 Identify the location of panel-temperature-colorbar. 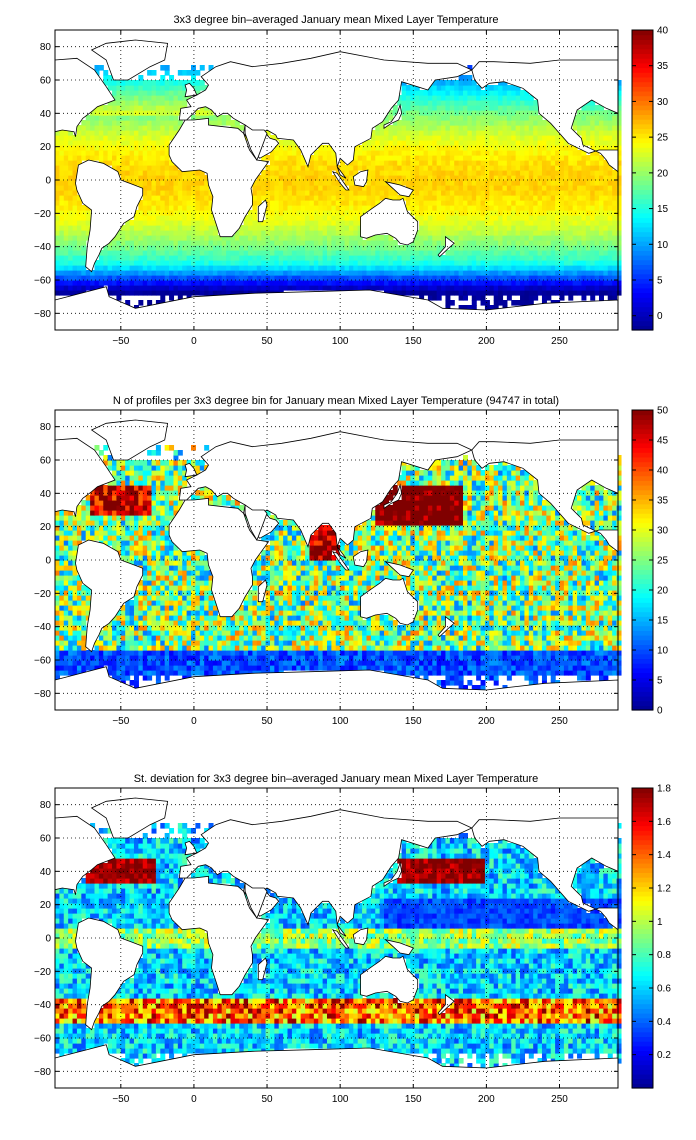
(642, 180).